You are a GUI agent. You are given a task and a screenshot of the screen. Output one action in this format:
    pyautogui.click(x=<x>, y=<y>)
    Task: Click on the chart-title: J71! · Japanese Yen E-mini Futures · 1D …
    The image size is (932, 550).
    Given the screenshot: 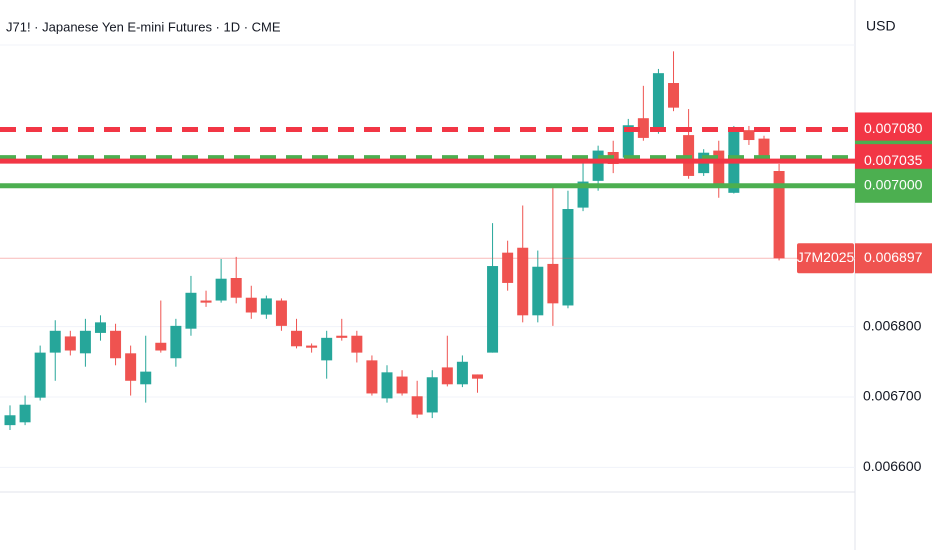 What is the action you would take?
    pyautogui.click(x=143, y=26)
    